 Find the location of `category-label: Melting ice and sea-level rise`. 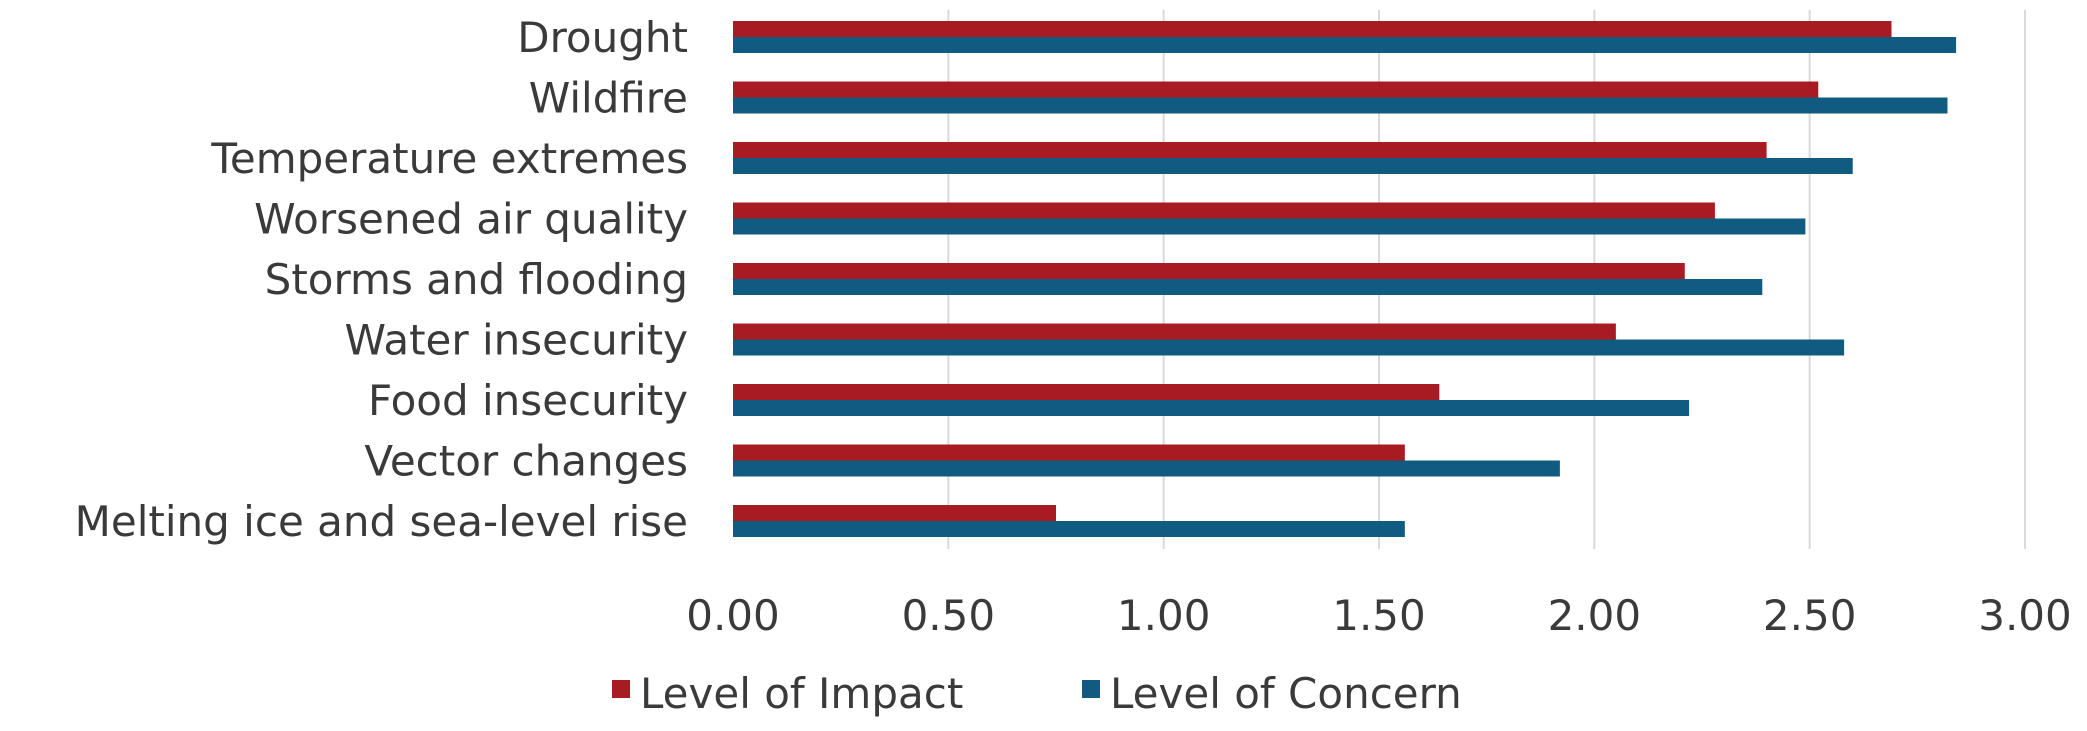

category-label: Melting ice and sea-level rise is located at coordinates (381, 521).